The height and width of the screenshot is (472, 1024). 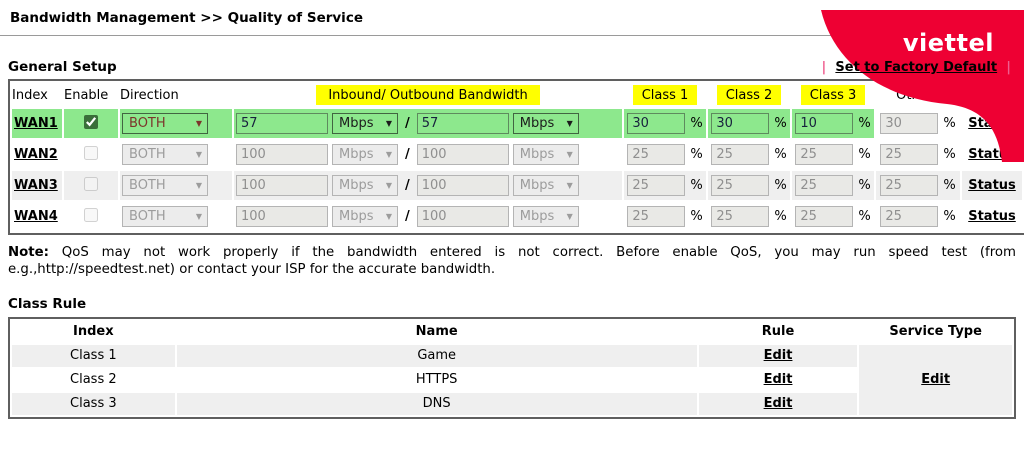 What do you see at coordinates (28, 252) in the screenshot?
I see `note-label: Note:` at bounding box center [28, 252].